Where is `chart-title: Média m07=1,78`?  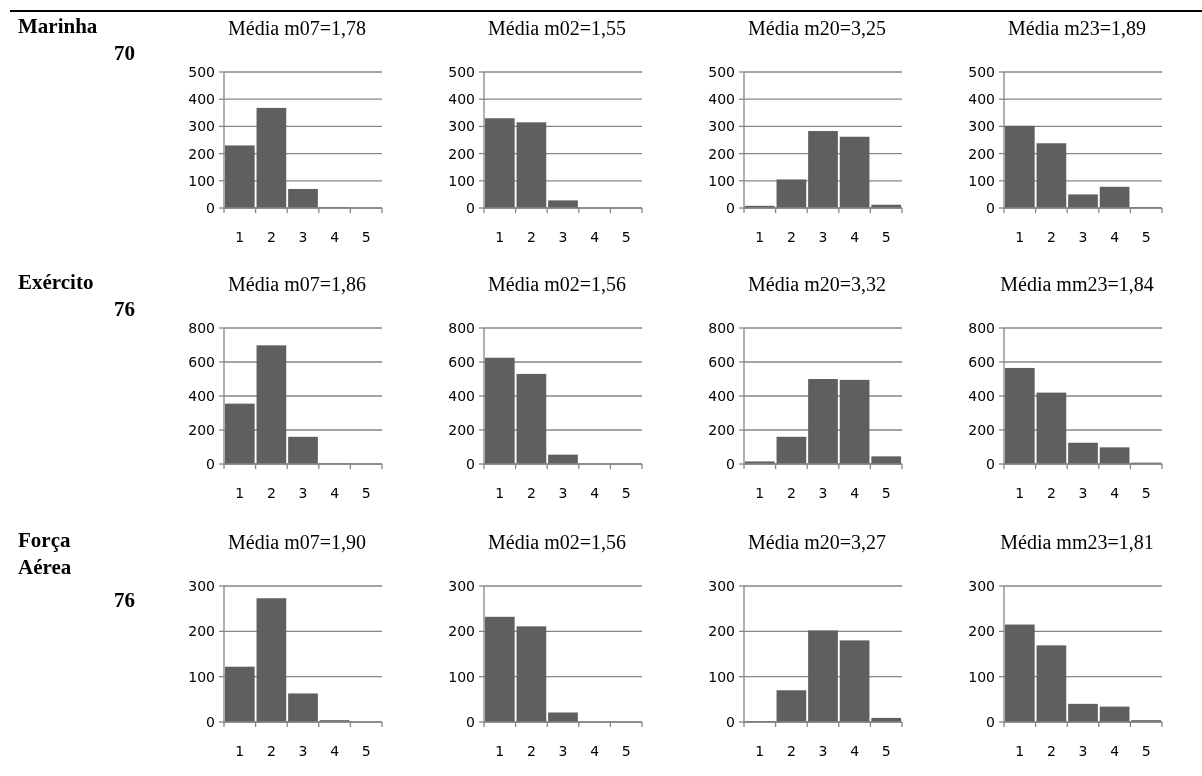 chart-title: Média m07=1,78 is located at coordinates (297, 28).